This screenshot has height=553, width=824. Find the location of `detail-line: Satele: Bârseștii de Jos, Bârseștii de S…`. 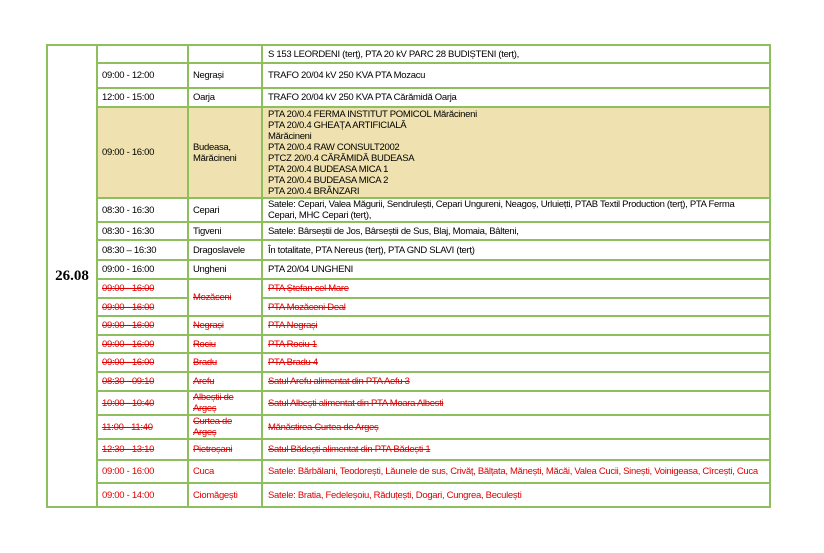

detail-line: Satele: Bârseștii de Jos, Bârseștii de S… is located at coordinates (393, 231).